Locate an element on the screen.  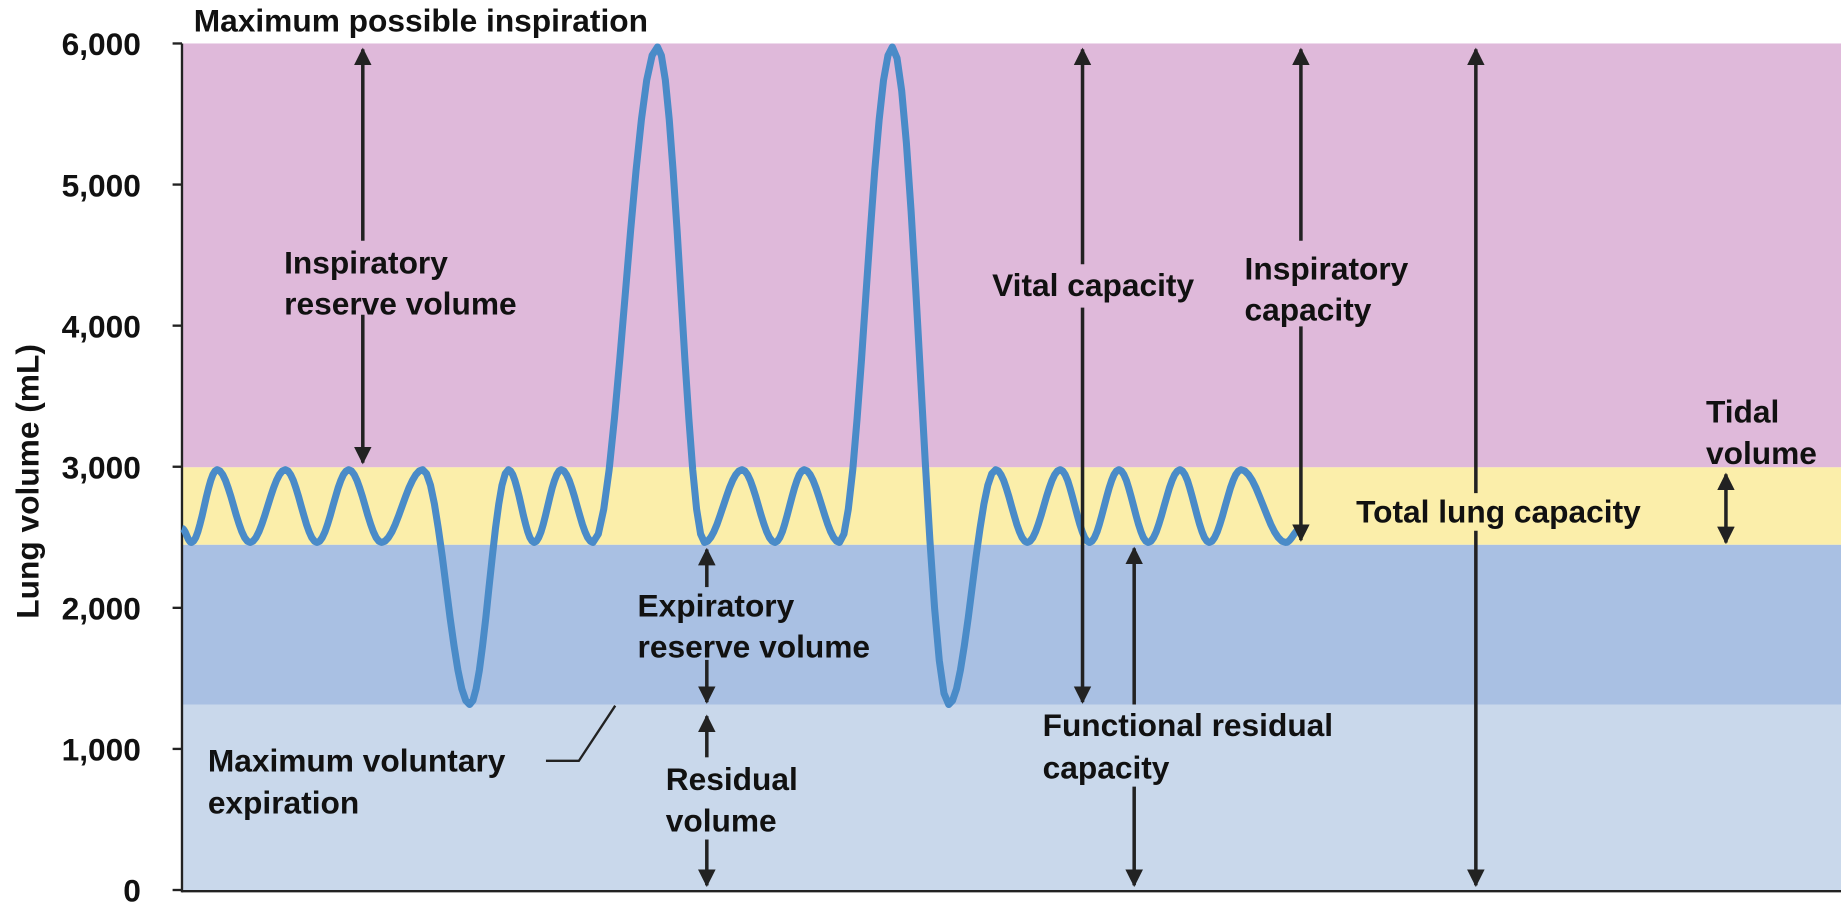
label: Total lung capacity is located at coordinates (1498, 512).